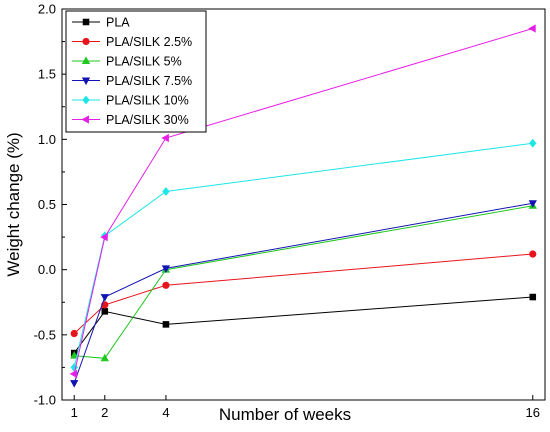 This screenshot has height=432, width=550. I want to click on legend-entry: PLA/SILK 30%, so click(130, 120).